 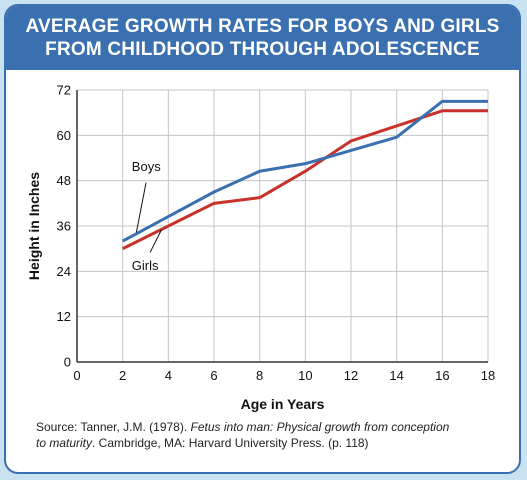 What do you see at coordinates (146, 166) in the screenshot?
I see `series-label-boys: Boys` at bounding box center [146, 166].